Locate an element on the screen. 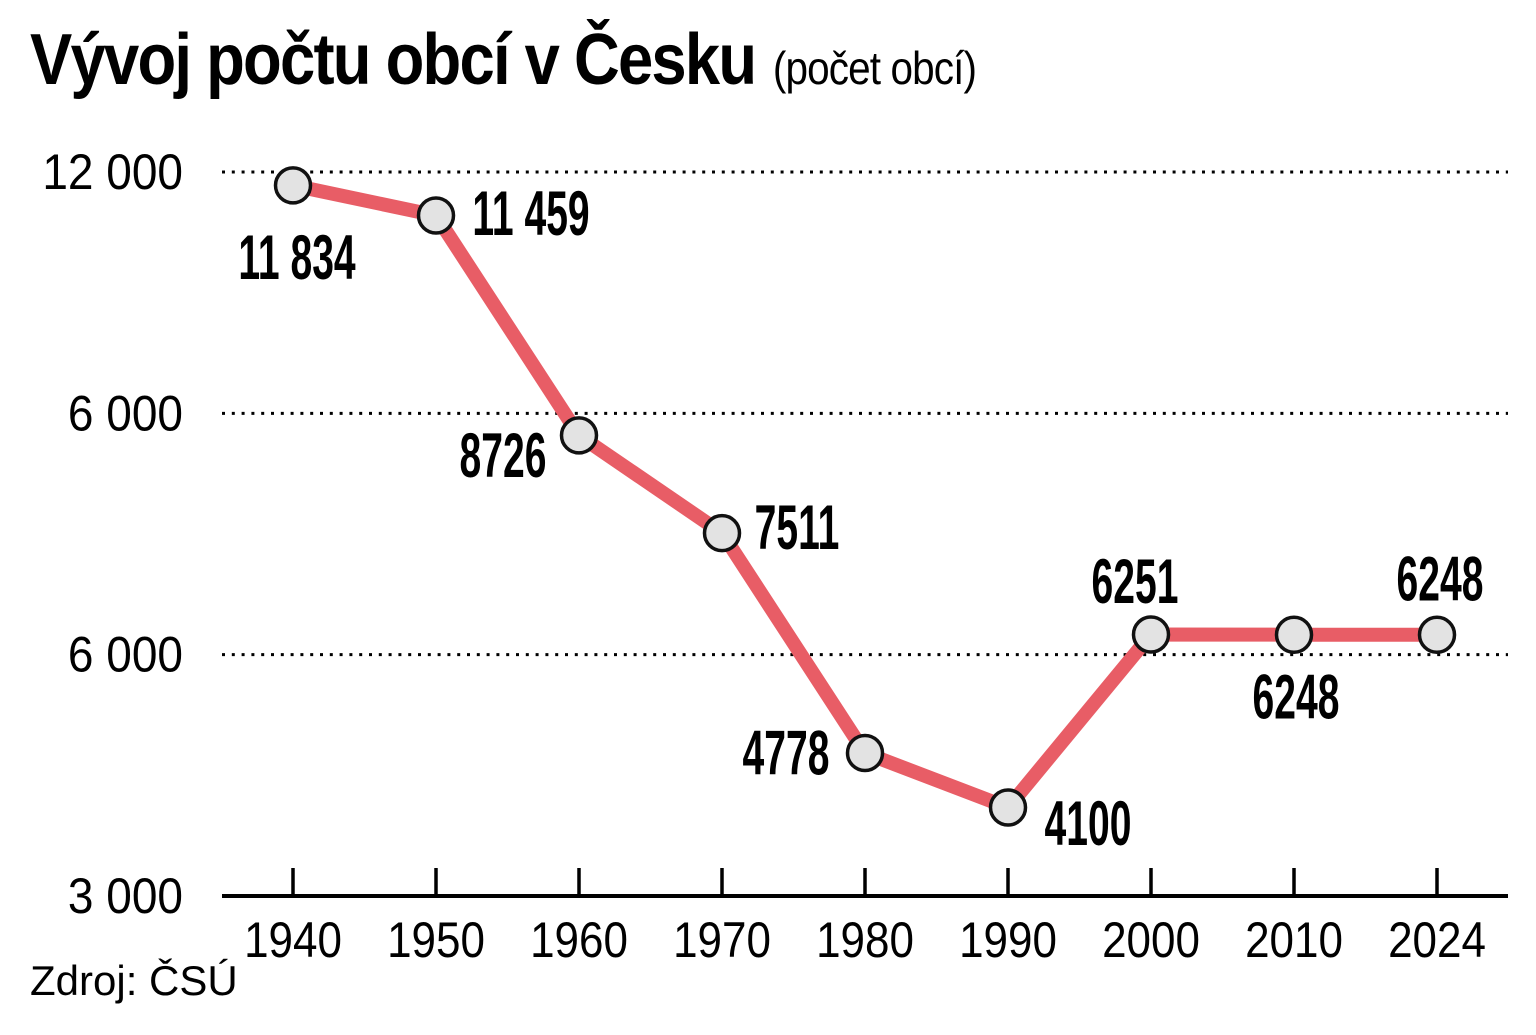  x-axis-label: 2000 is located at coordinates (1151, 939).